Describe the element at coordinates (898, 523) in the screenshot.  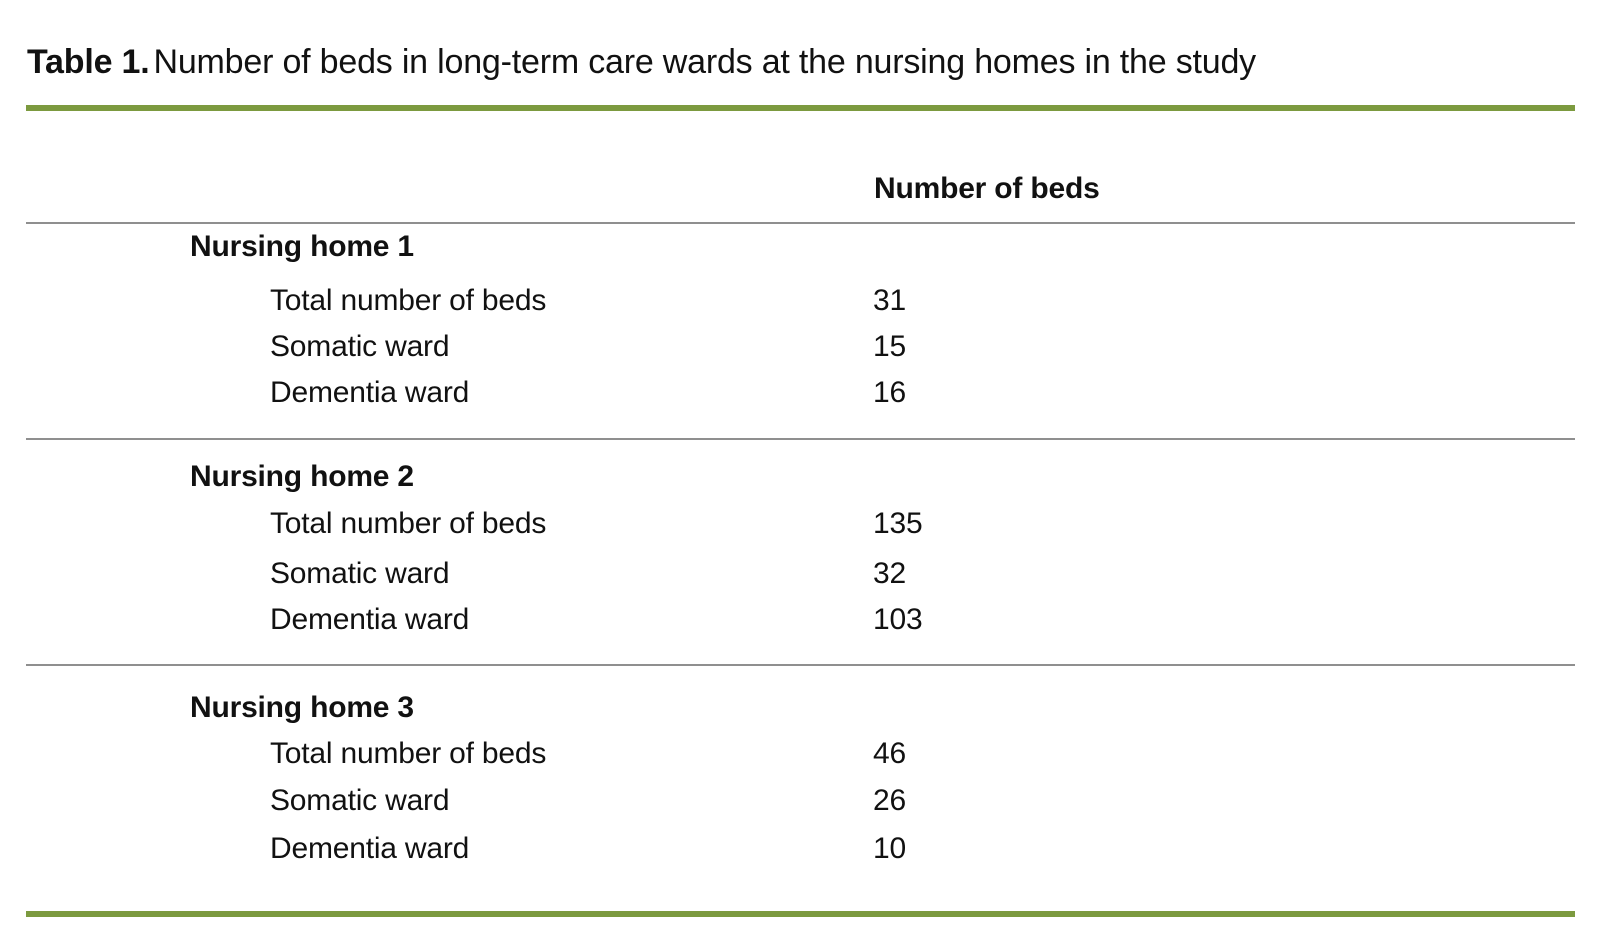
I see `row-value-total-beds: 135` at that location.